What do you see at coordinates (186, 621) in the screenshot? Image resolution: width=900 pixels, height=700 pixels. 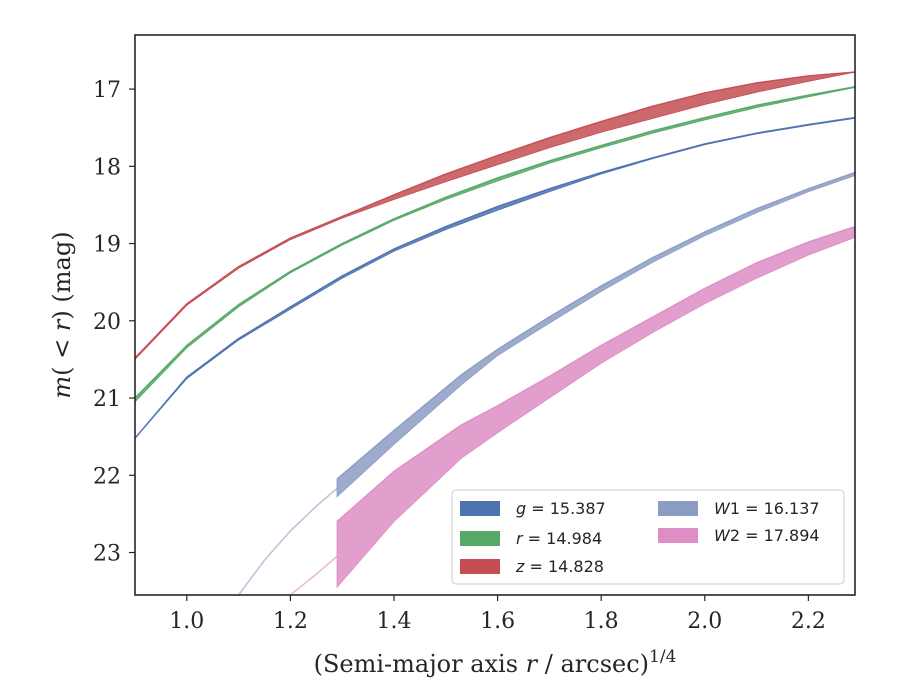 I see `x-tick-label: 1.0` at bounding box center [186, 621].